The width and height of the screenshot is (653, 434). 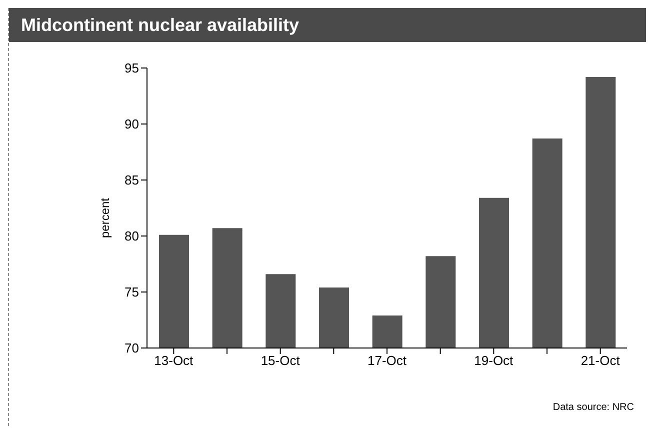 What do you see at coordinates (494, 360) in the screenshot?
I see `x-tick-label: 19-Oct` at bounding box center [494, 360].